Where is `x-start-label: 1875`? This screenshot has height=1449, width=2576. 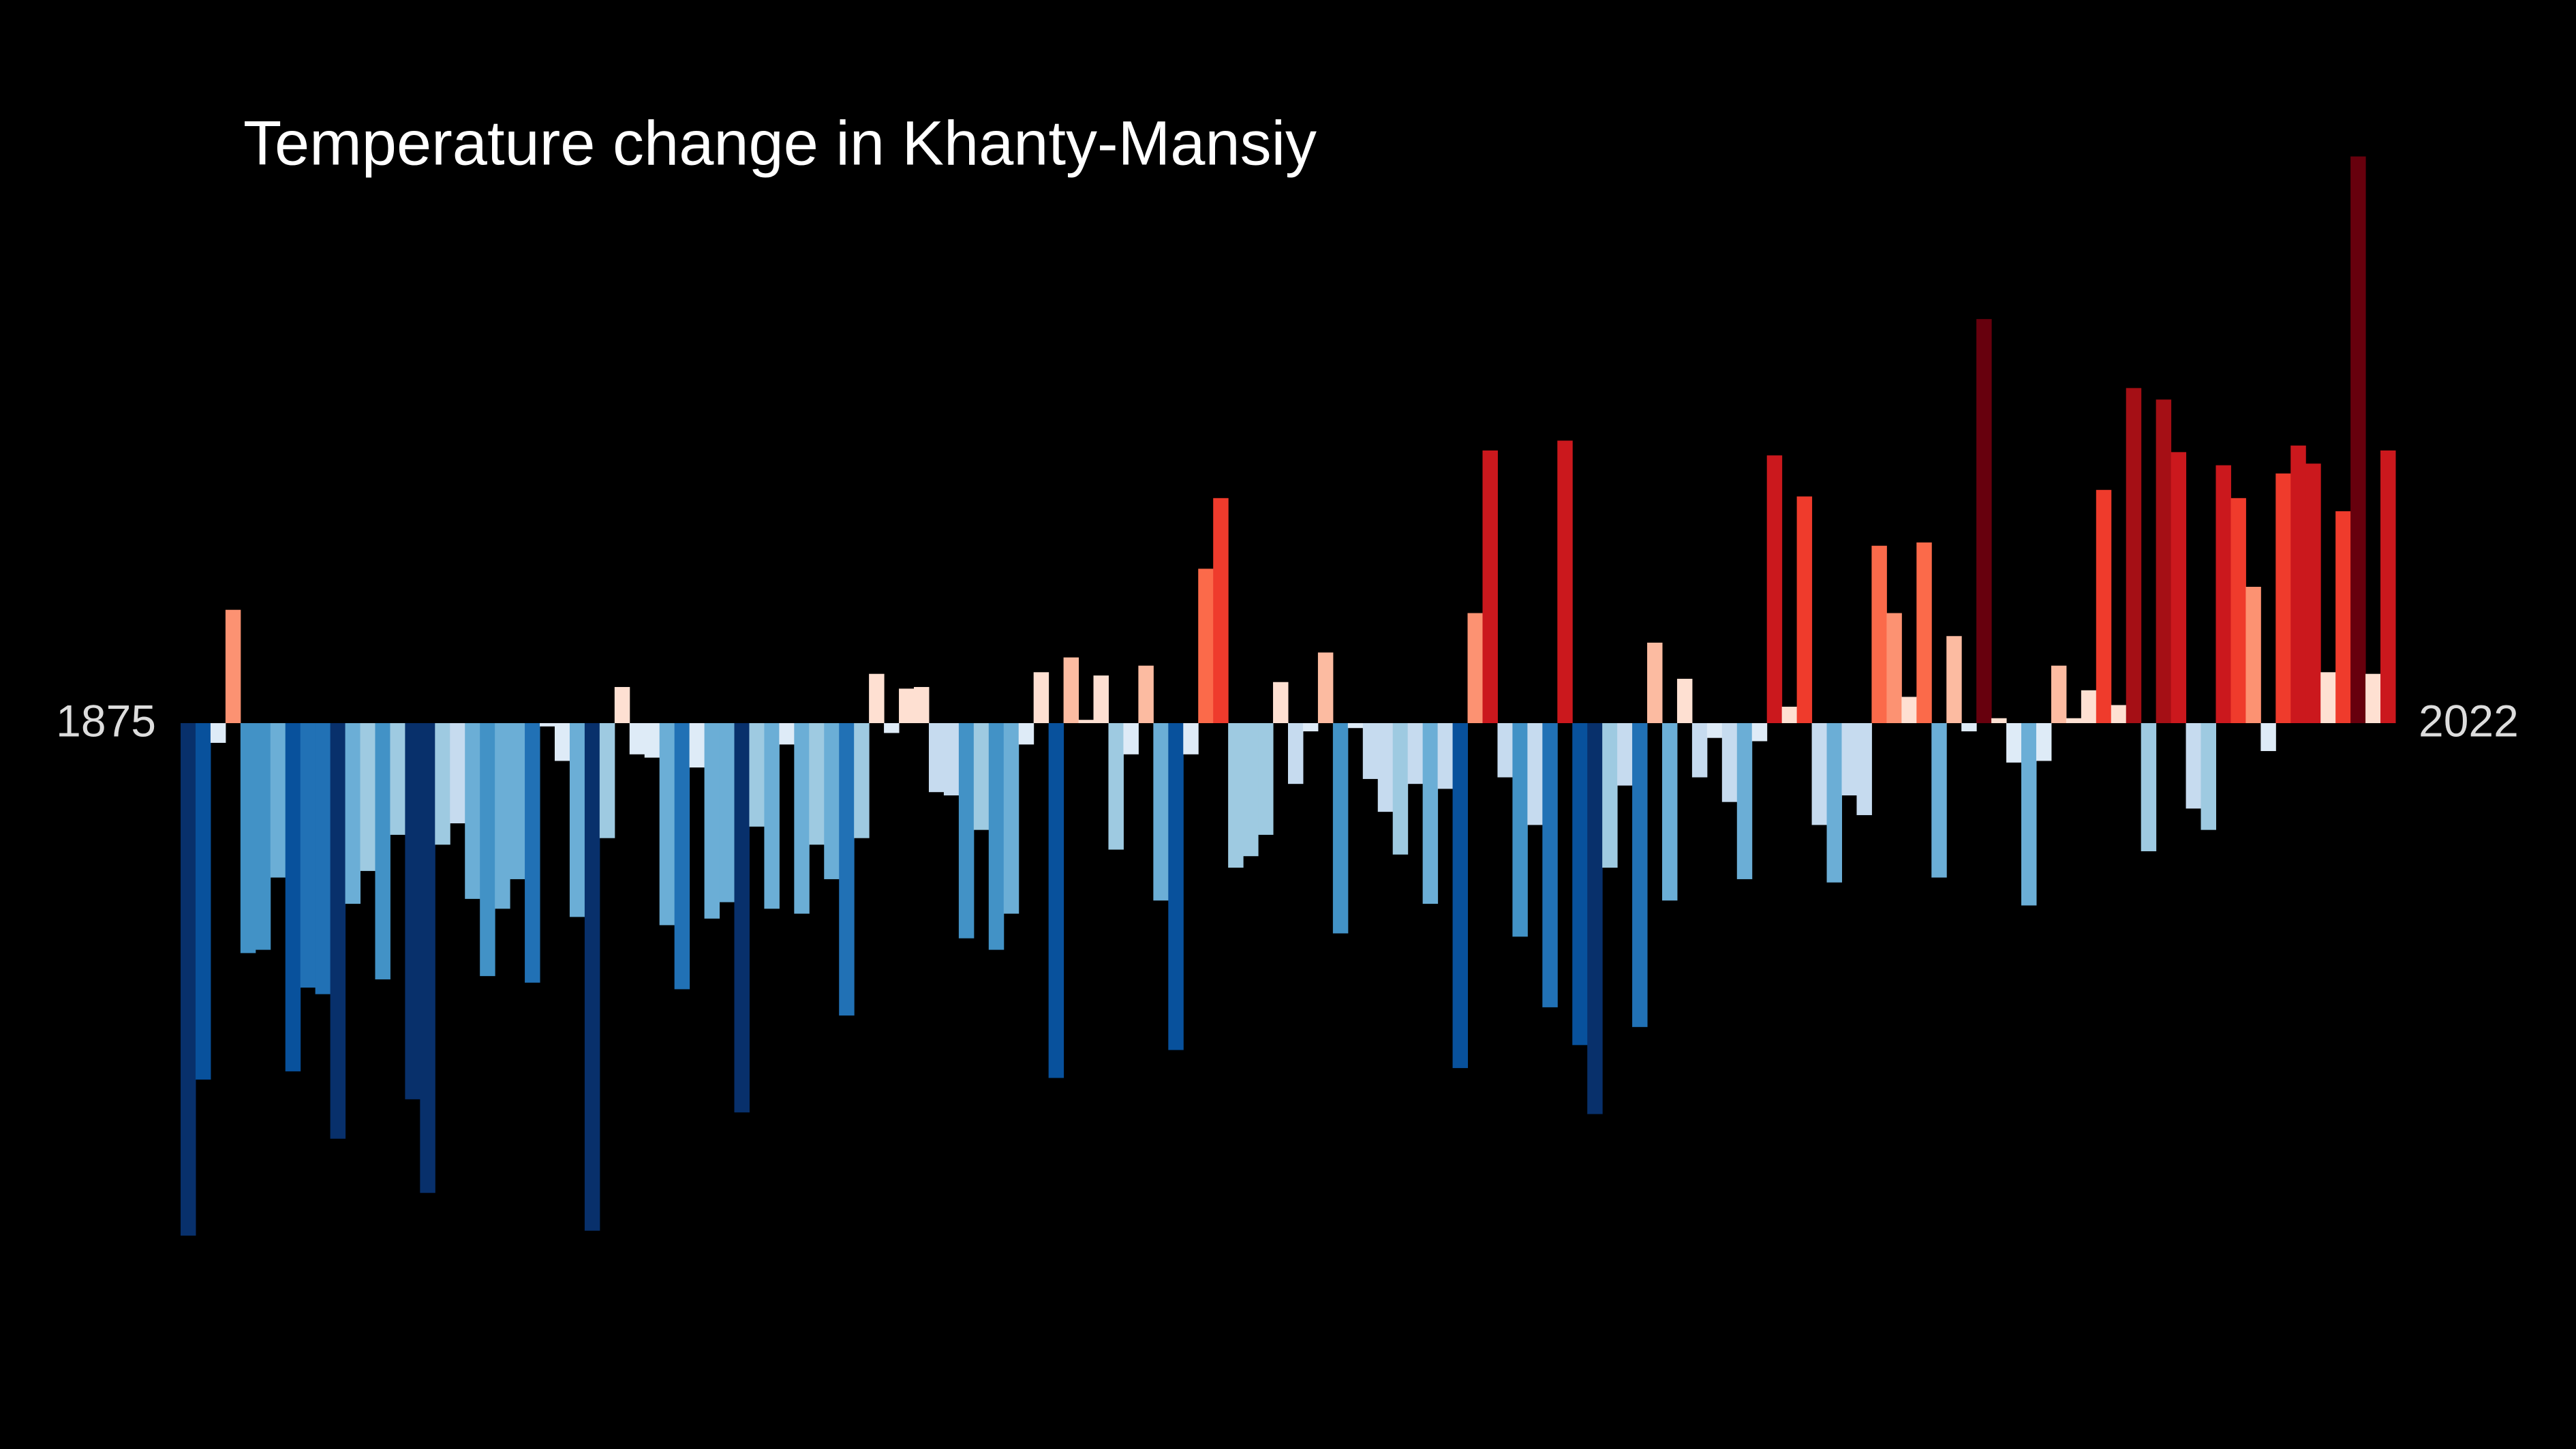
x-start-label: 1875 is located at coordinates (106, 721).